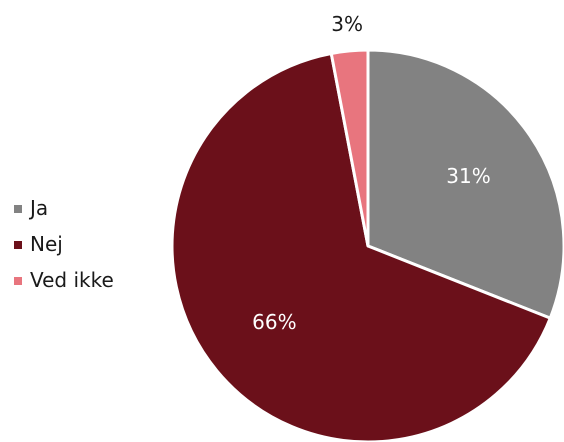 Image resolution: width=564 pixels, height=442 pixels. I want to click on data-label-ved-ikke: 3%, so click(347, 24).